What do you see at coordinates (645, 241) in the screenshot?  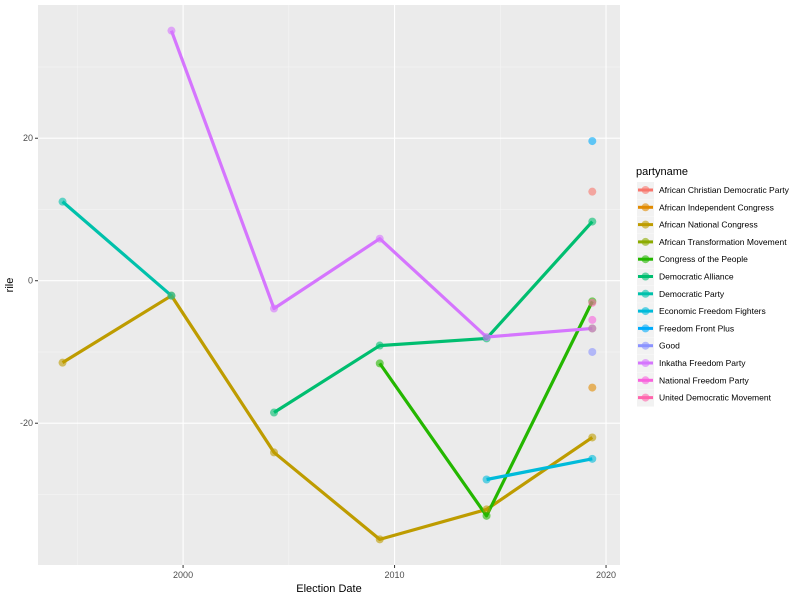 I see `legend-key-point-african-transformation-movement` at bounding box center [645, 241].